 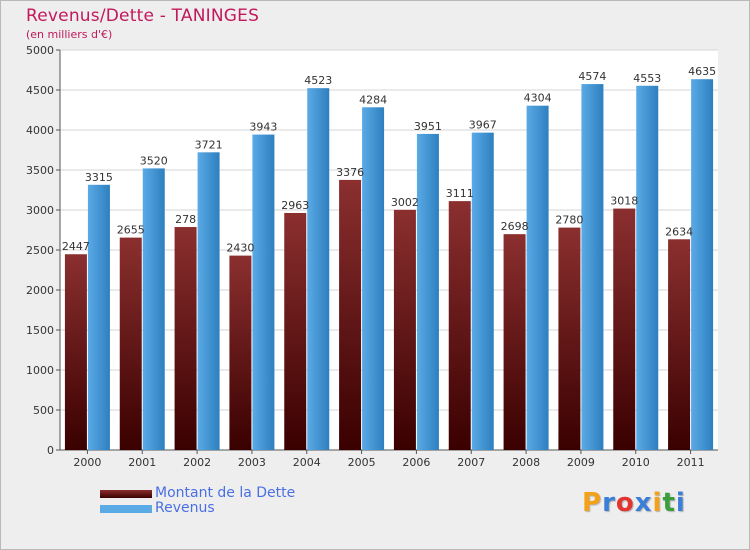 I want to click on proxiti-logo: Proxiti, so click(x=634, y=503).